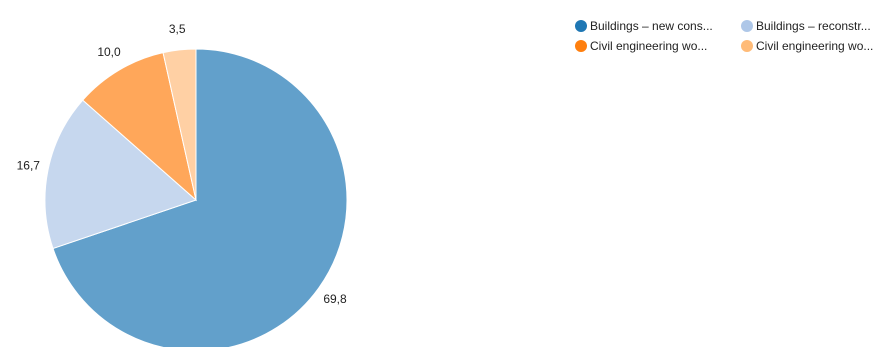 This screenshot has height=347, width=882. I want to click on pie-value-label: 69,8, so click(335, 299).